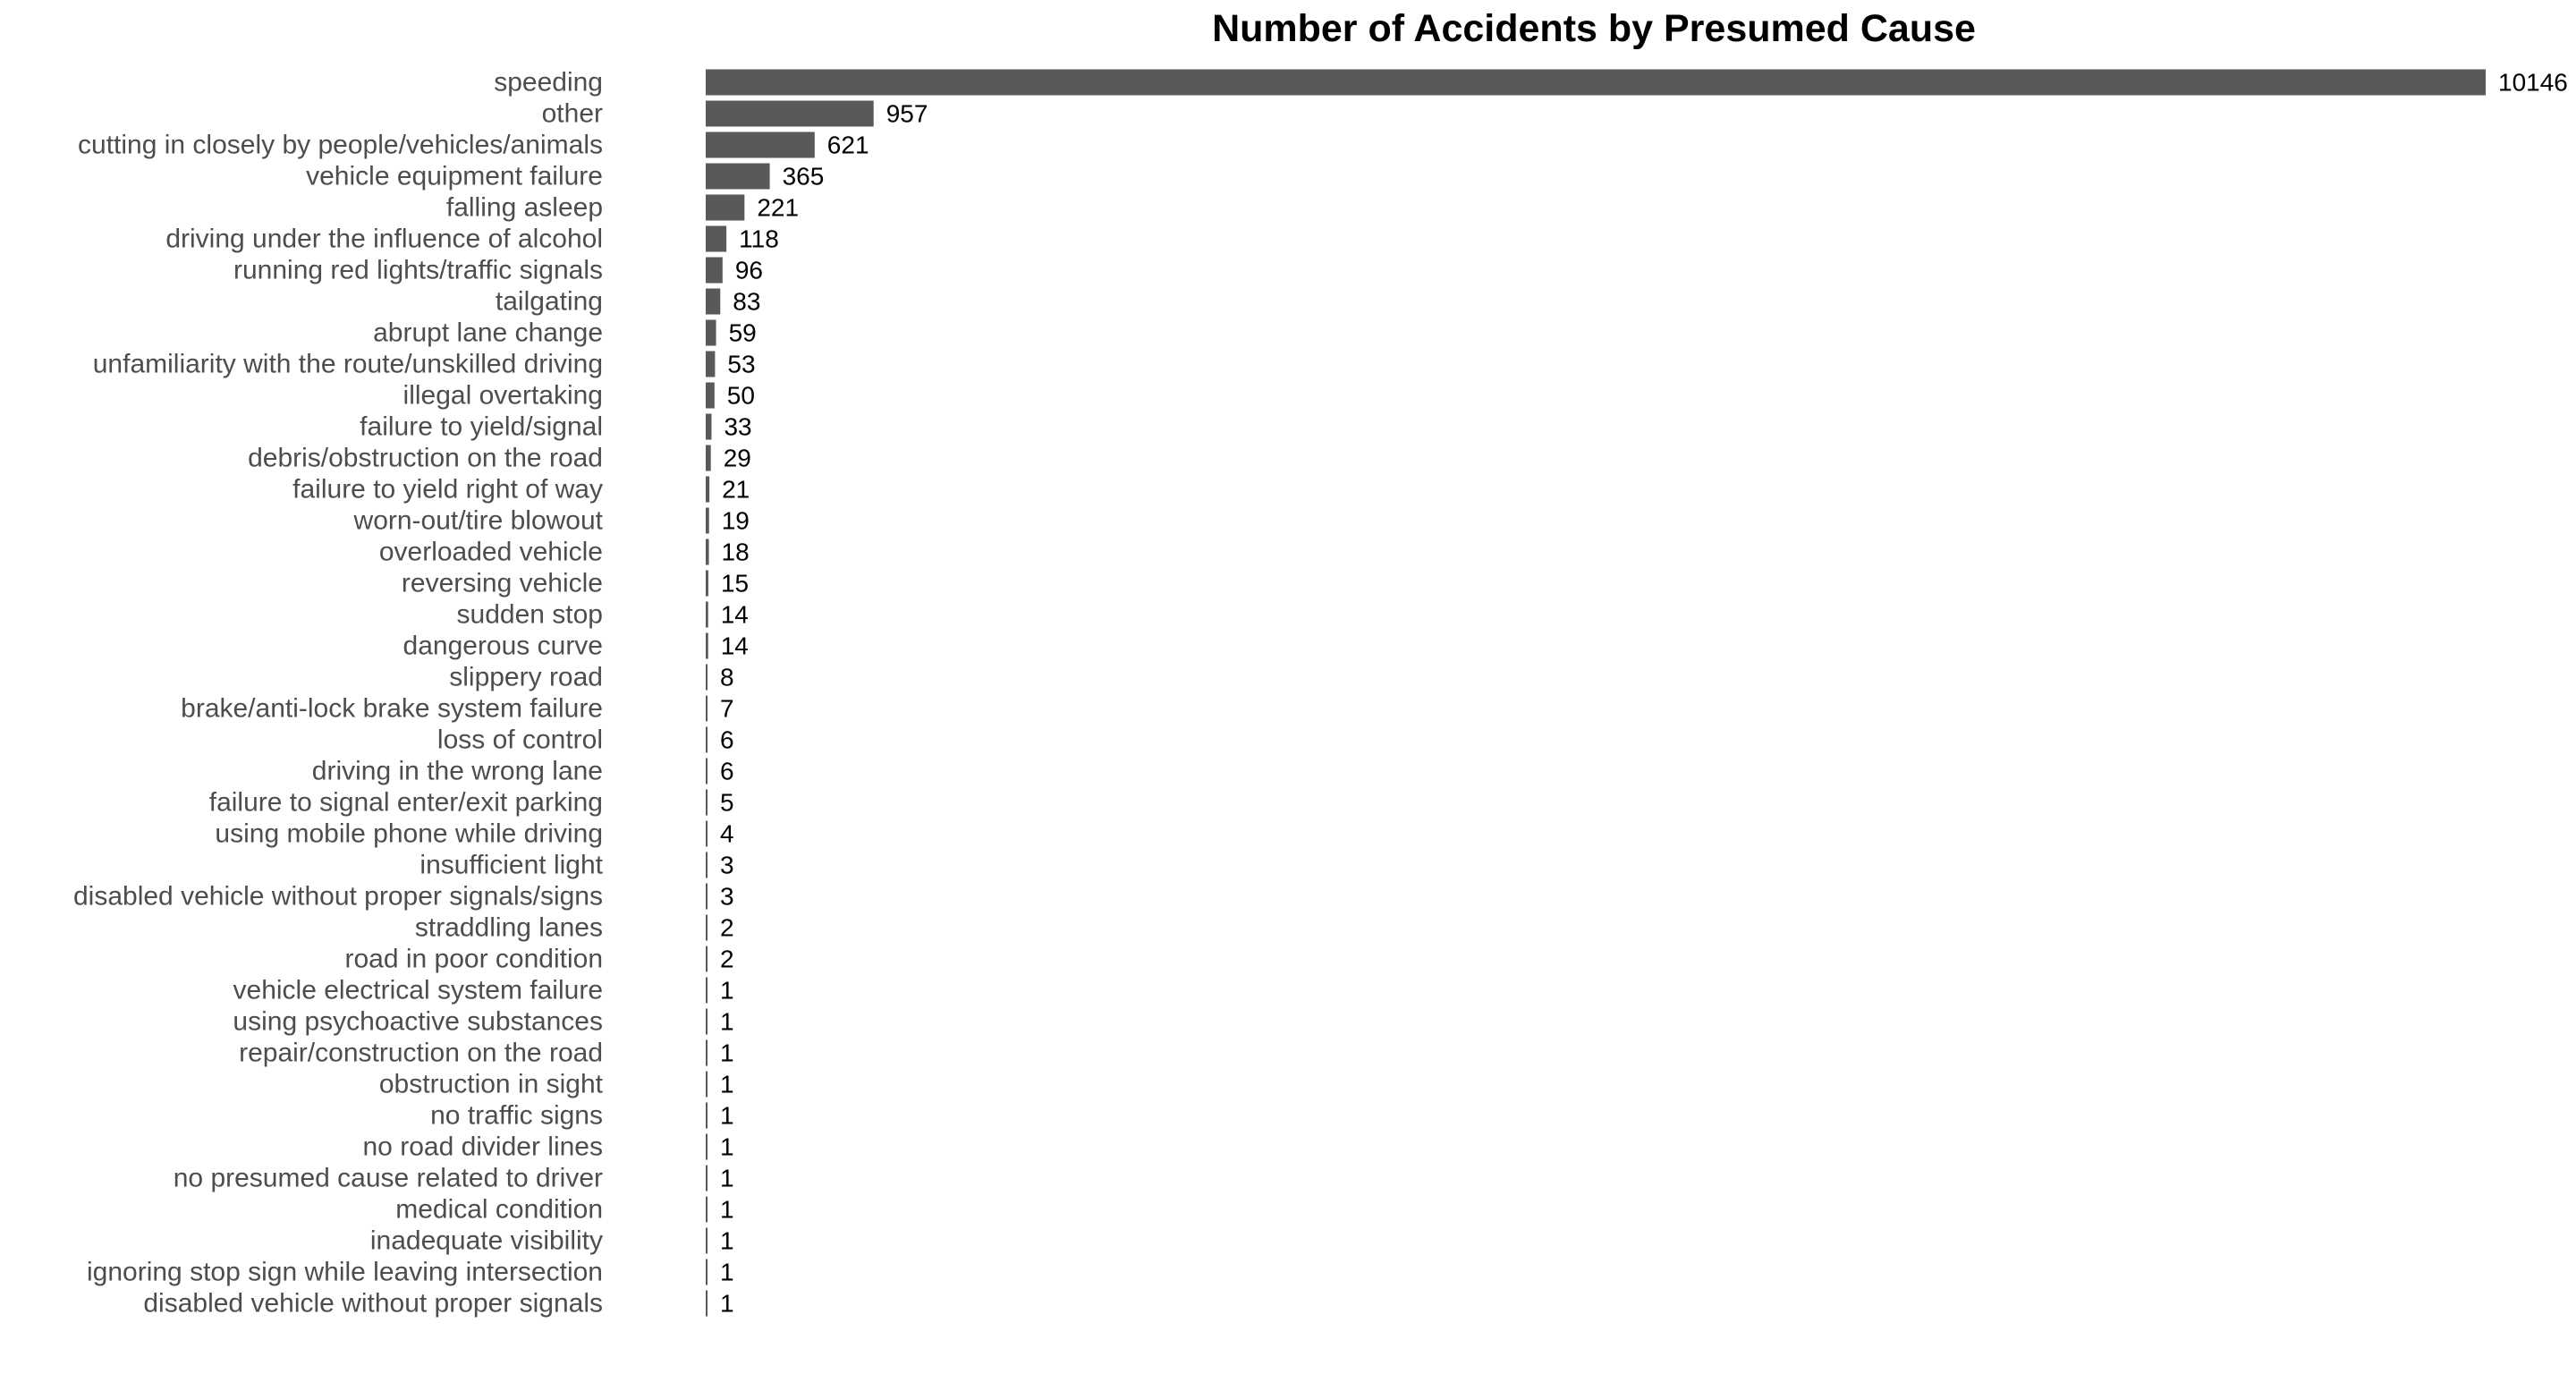 This screenshot has height=1374, width=2576. What do you see at coordinates (406, 803) in the screenshot?
I see `category-label: failure to signal enter/exit parking` at bounding box center [406, 803].